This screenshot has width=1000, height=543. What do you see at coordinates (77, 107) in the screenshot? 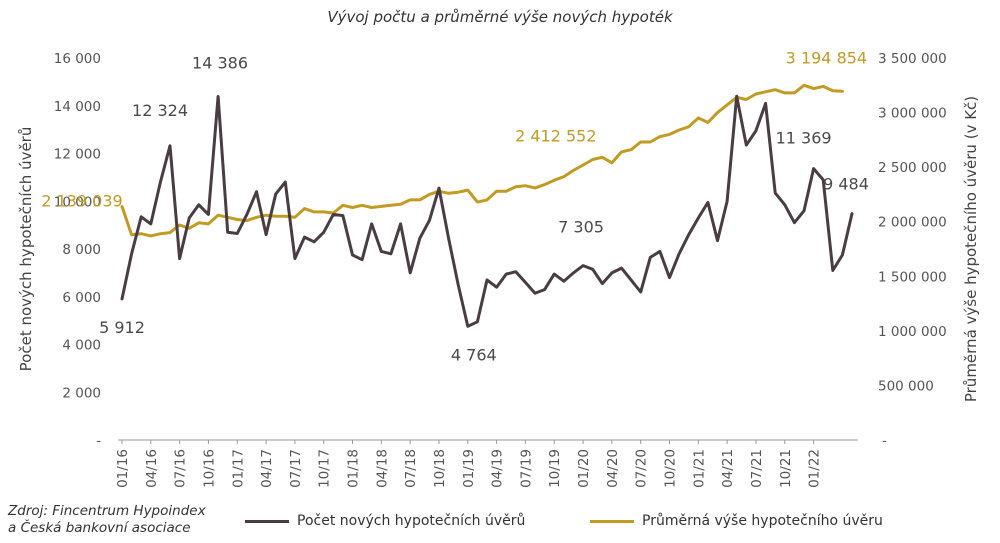
I see `y-left-tick-label: 14 000` at bounding box center [77, 107].